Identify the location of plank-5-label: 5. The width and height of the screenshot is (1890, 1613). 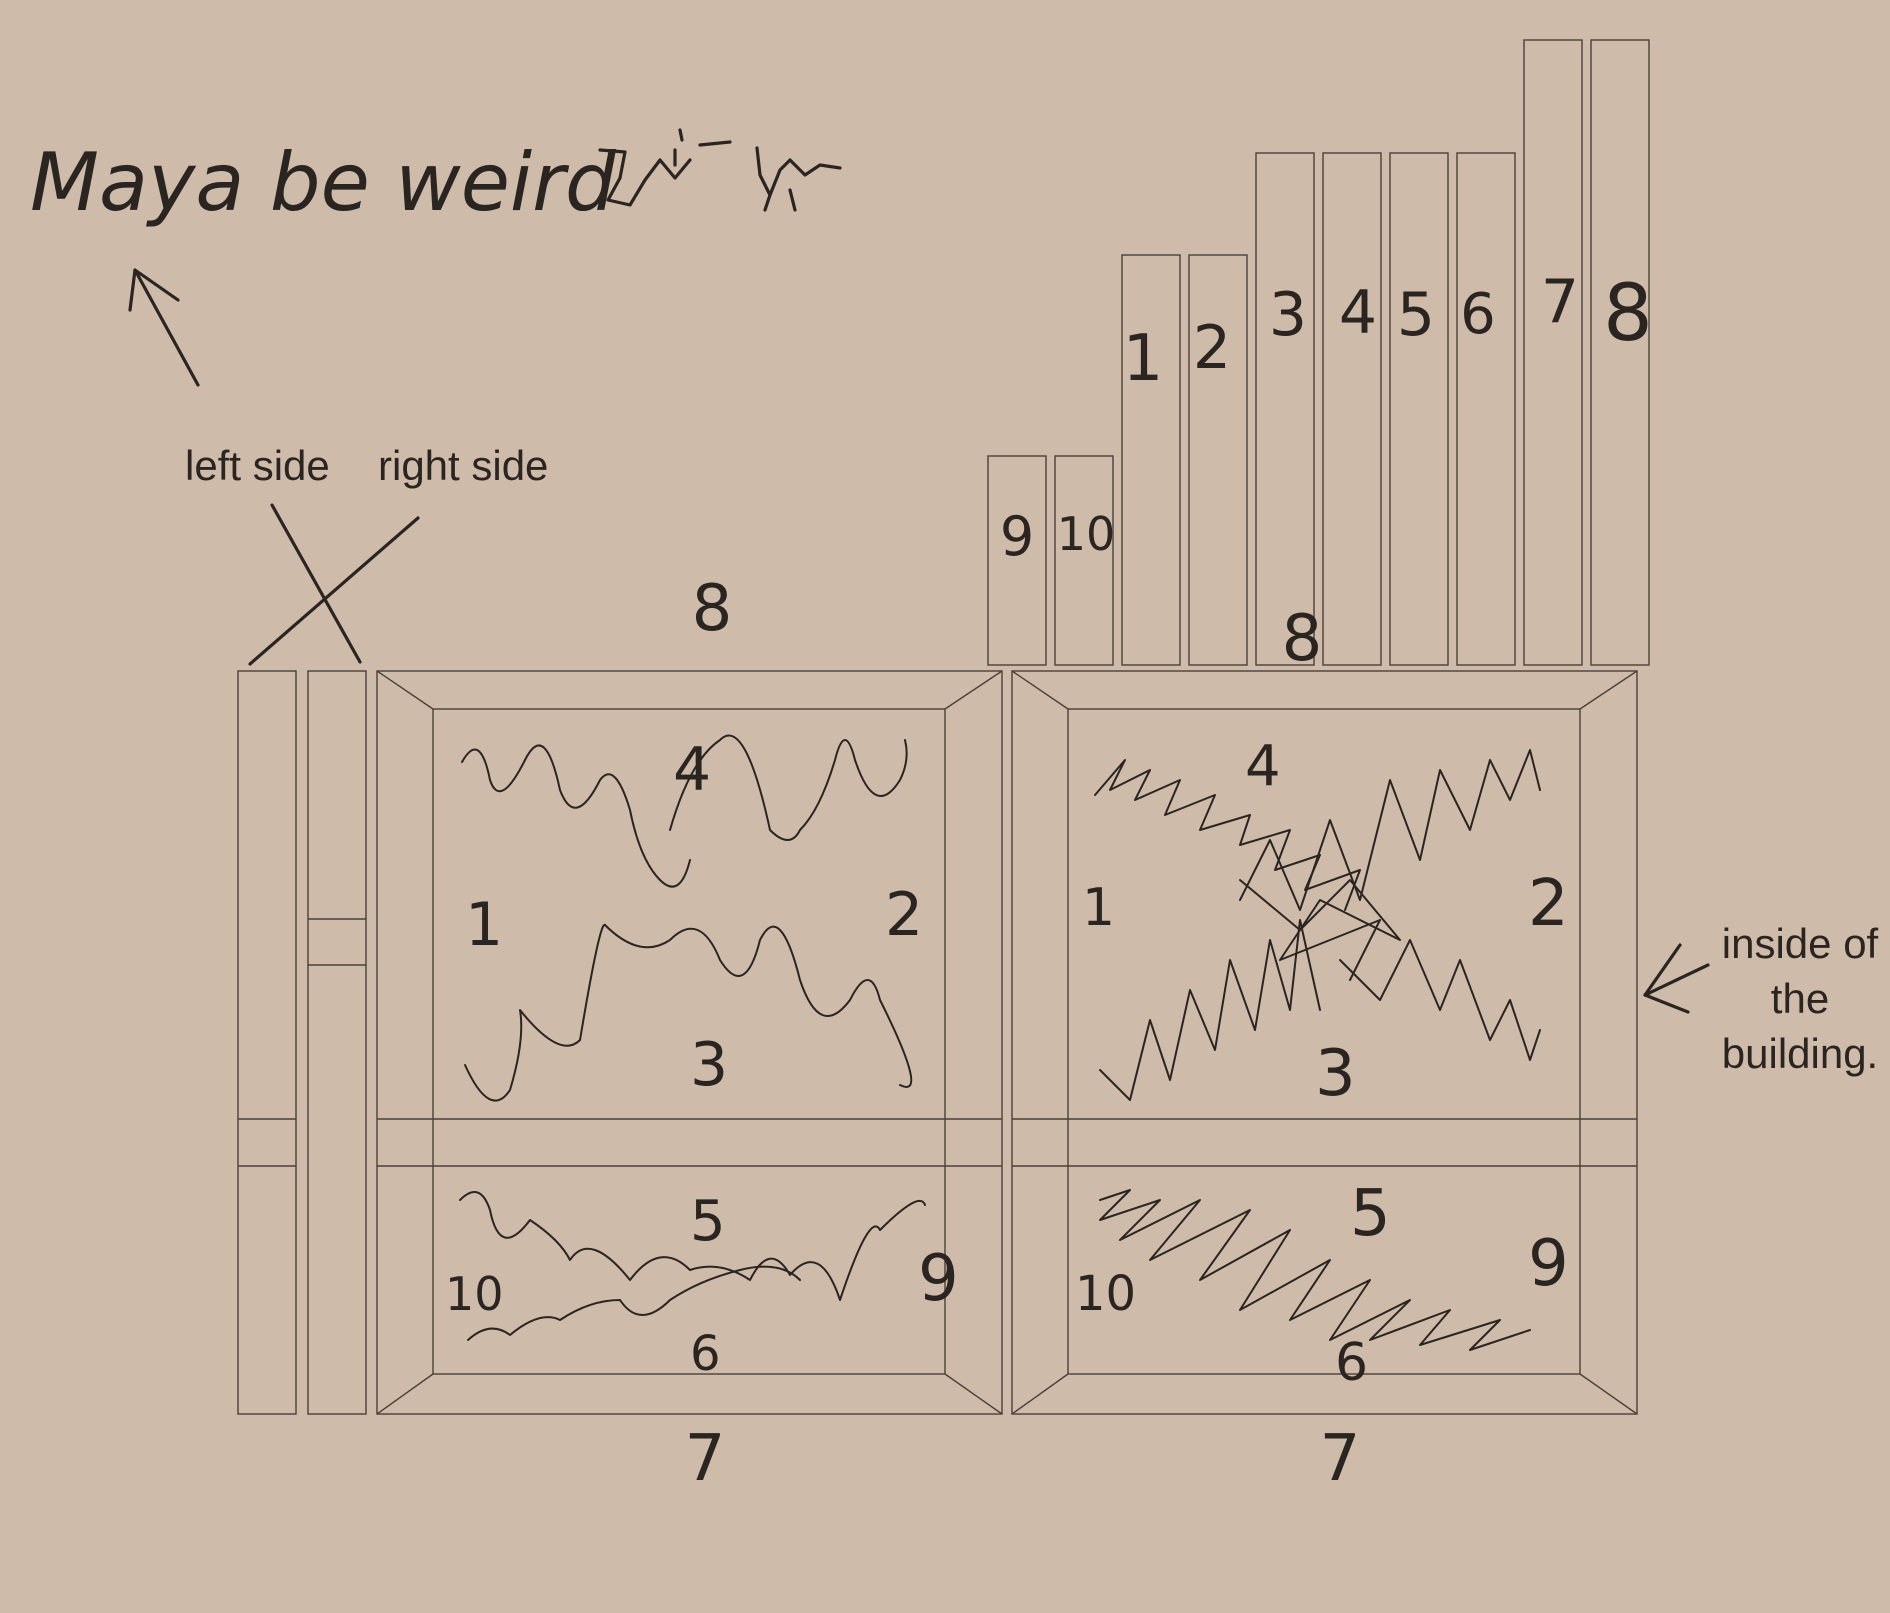
(1416, 315).